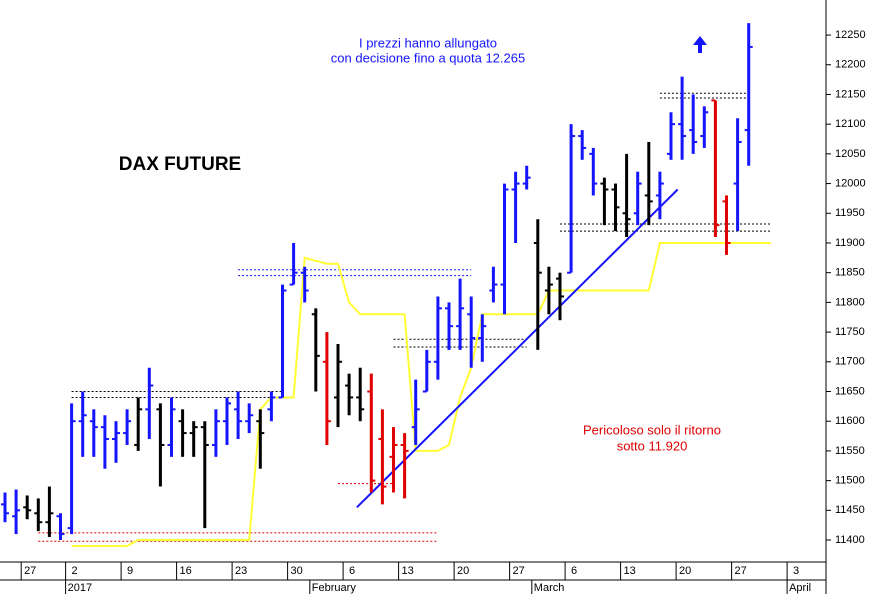 Image resolution: width=877 pixels, height=594 pixels. I want to click on arrow-icon, so click(700, 44).